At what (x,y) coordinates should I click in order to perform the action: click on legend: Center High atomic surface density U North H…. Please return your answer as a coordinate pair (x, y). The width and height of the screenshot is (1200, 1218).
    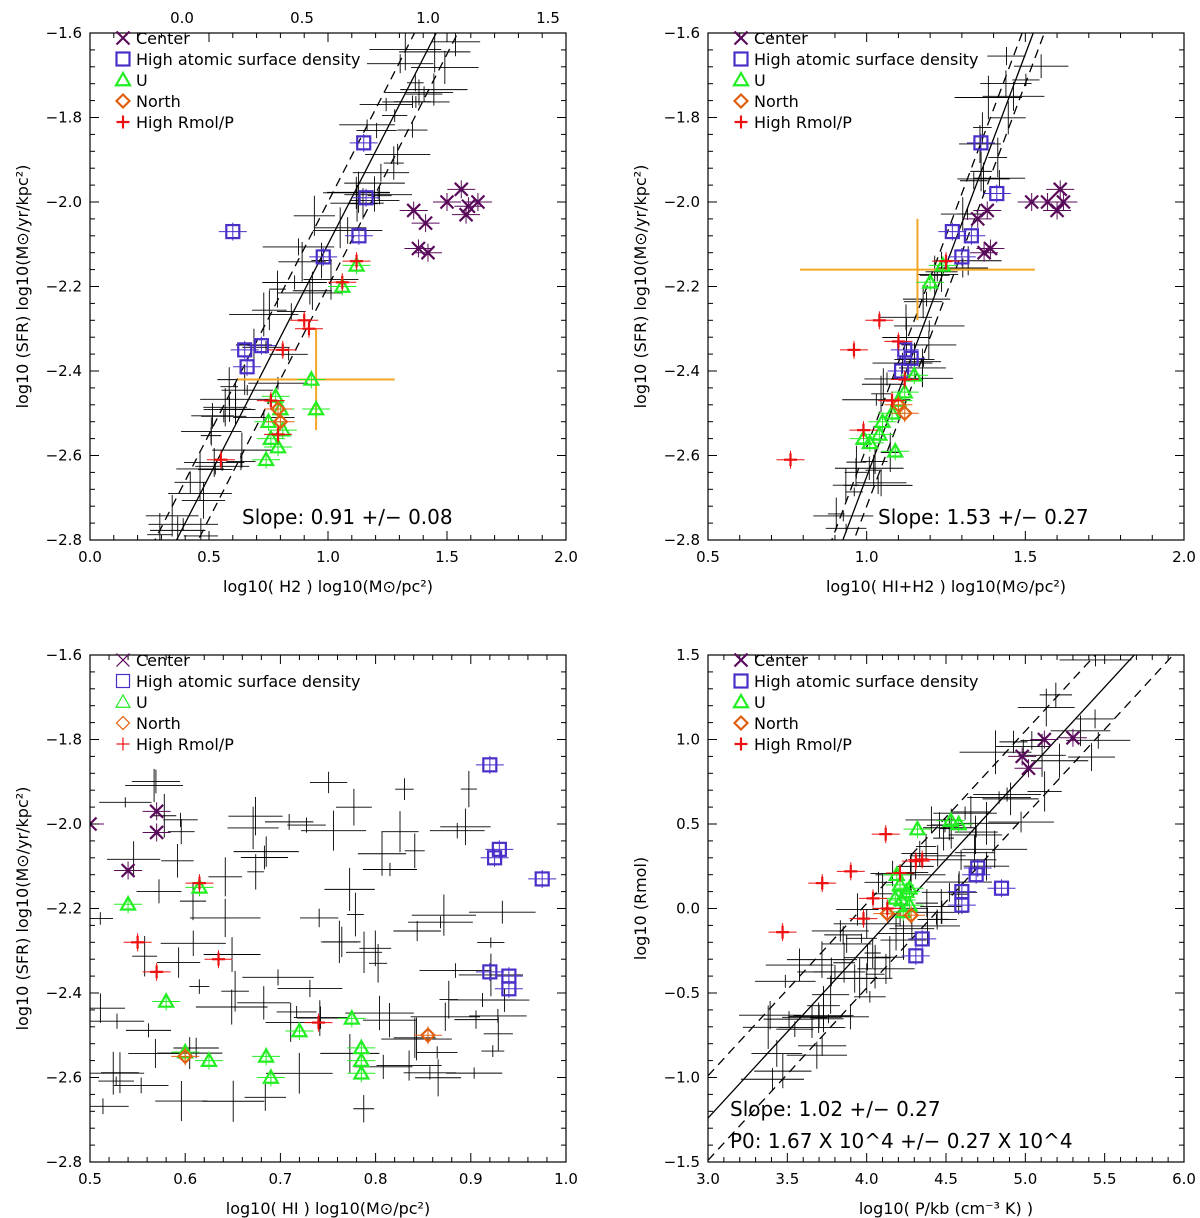
    Looking at the image, I should click on (237, 80).